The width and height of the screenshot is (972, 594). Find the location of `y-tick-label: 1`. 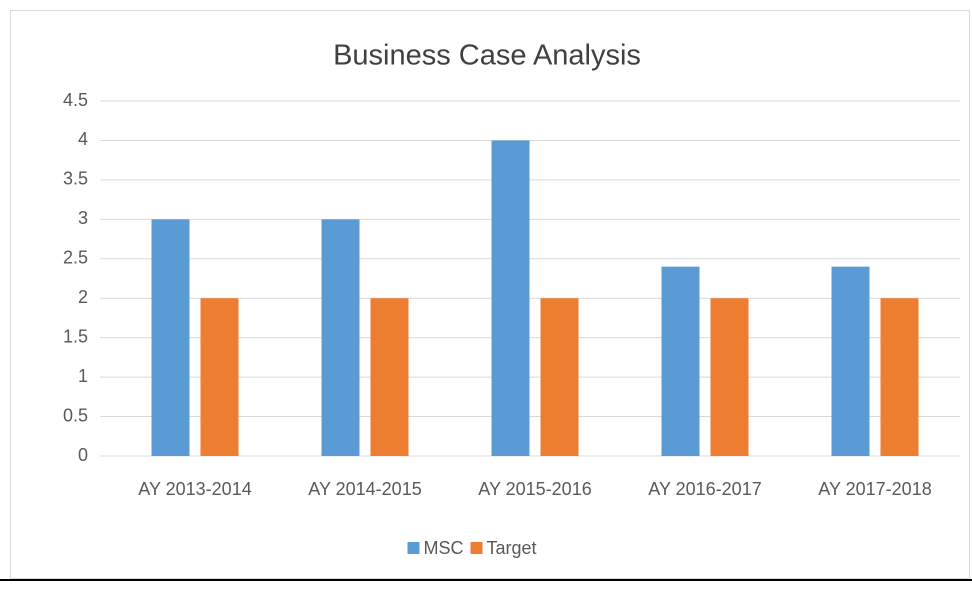

y-tick-label: 1 is located at coordinates (83, 376).